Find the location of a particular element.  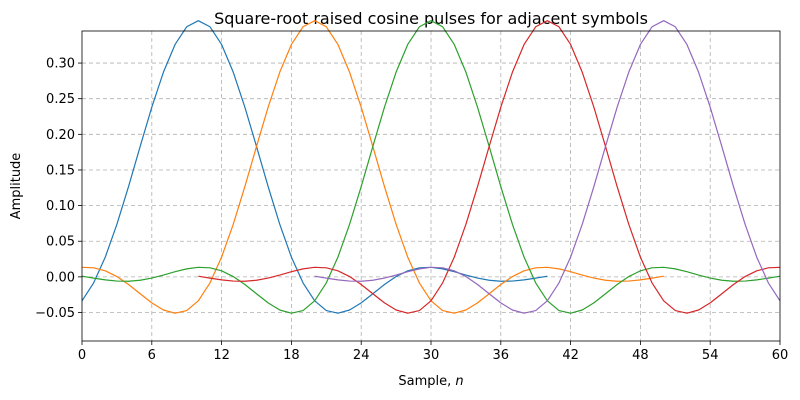

x-tick-label: 54 is located at coordinates (710, 355).